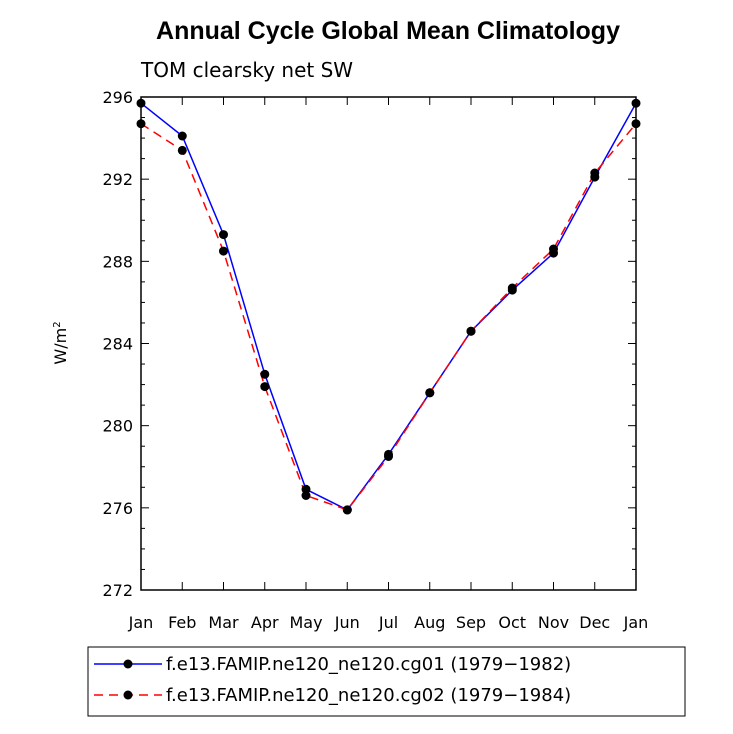 Image resolution: width=733 pixels, height=734 pixels. What do you see at coordinates (553, 622) in the screenshot?
I see `x-tick-label: Nov` at bounding box center [553, 622].